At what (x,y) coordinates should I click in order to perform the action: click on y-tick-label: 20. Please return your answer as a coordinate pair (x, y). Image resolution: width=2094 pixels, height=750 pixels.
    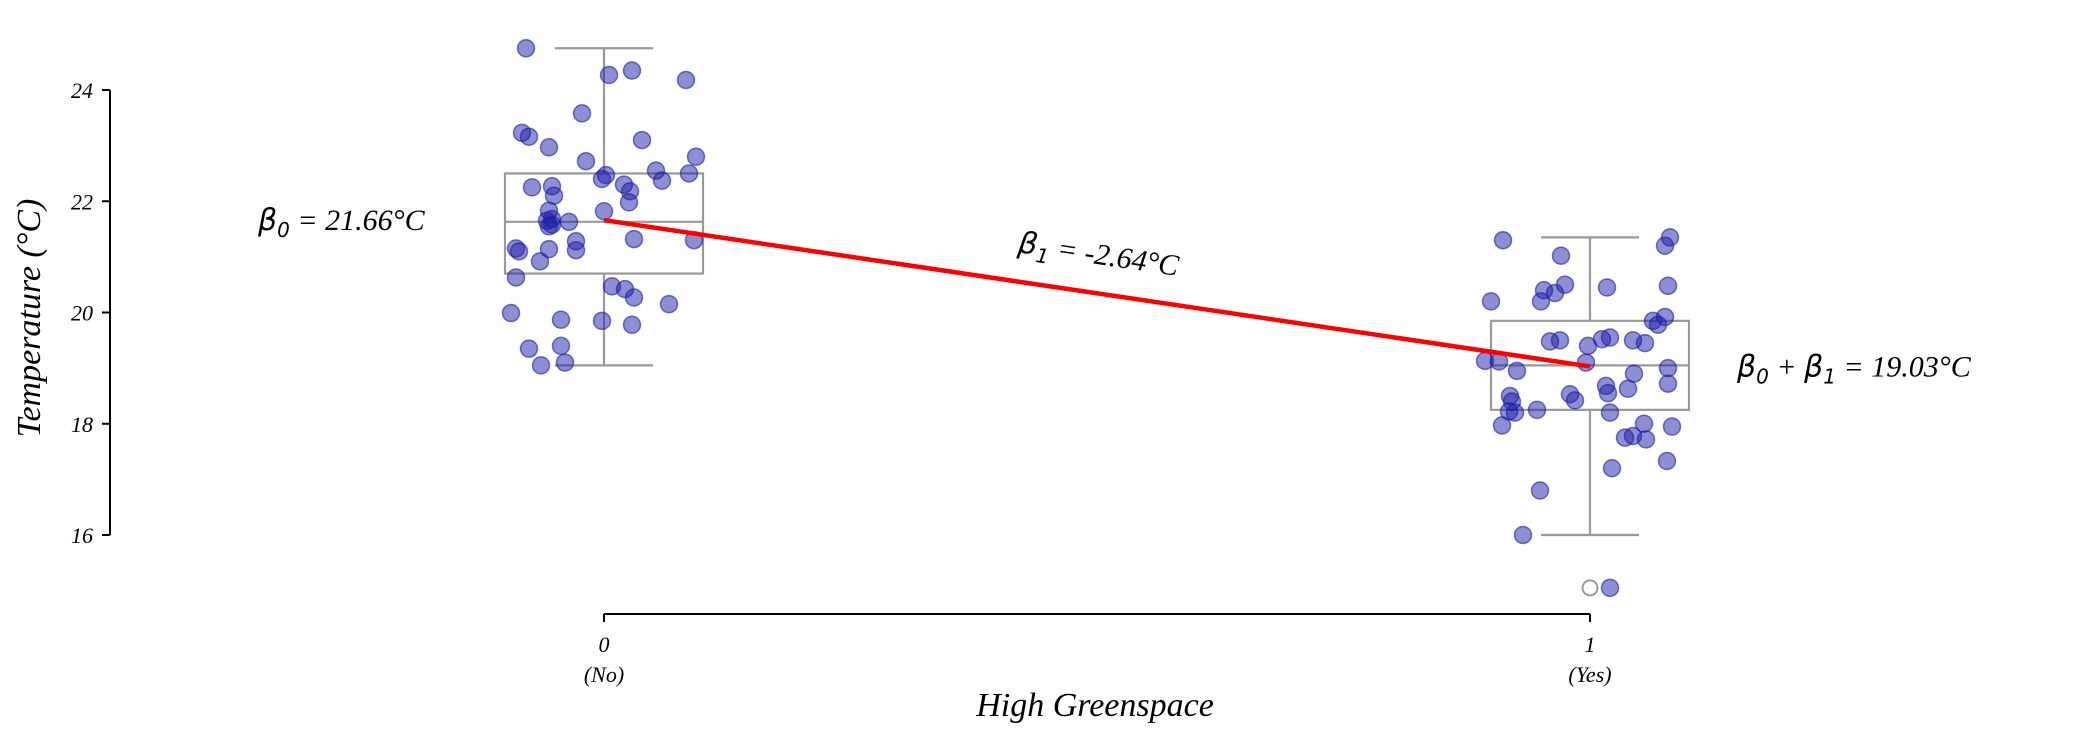
    Looking at the image, I should click on (82, 313).